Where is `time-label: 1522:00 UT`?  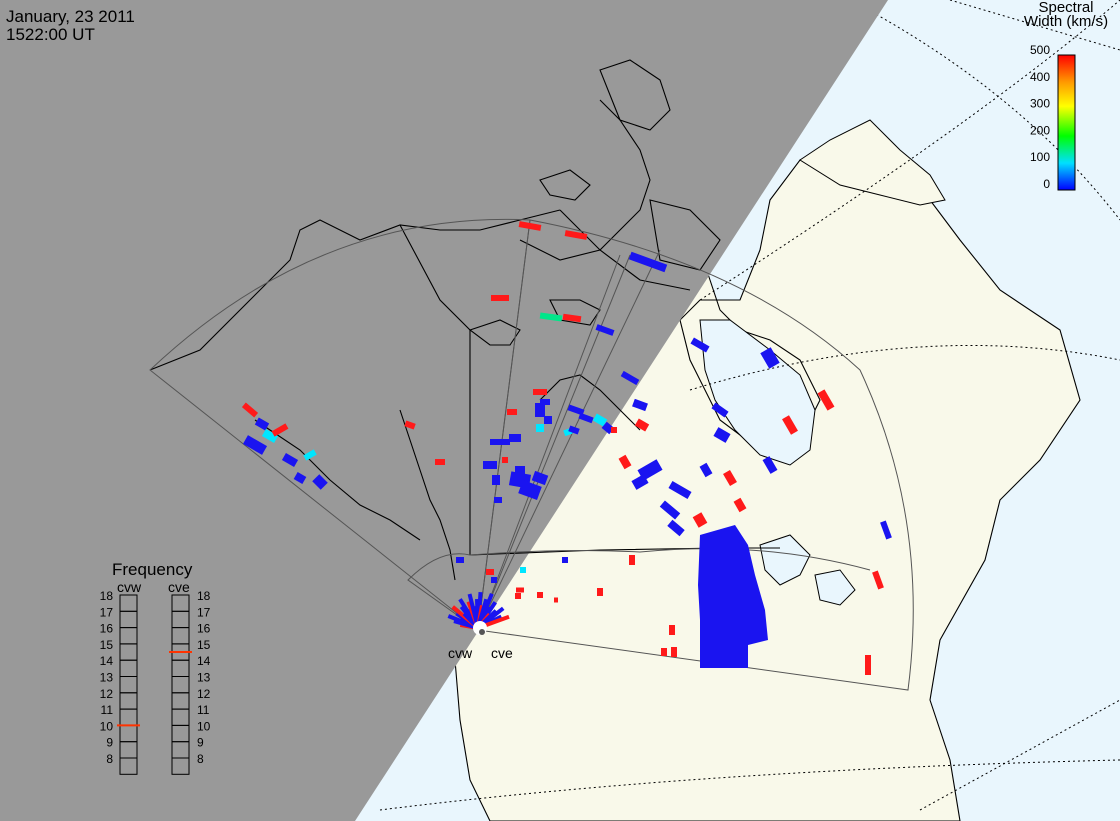
time-label: 1522:00 UT is located at coordinates (50, 34).